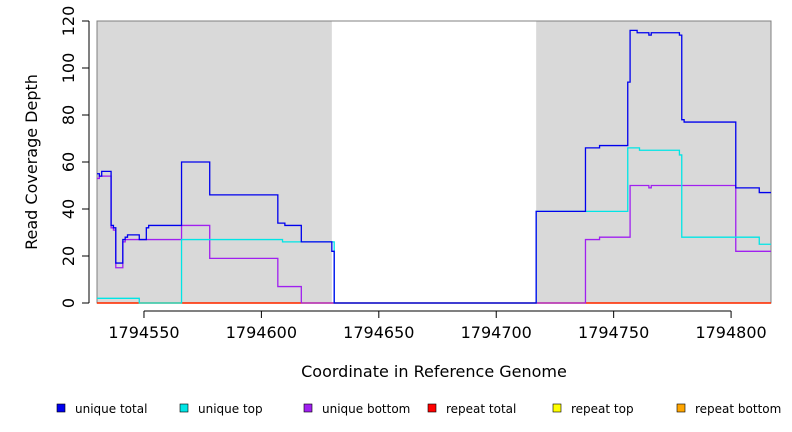 The width and height of the screenshot is (792, 432). What do you see at coordinates (143, 332) in the screenshot?
I see `x-tick-label: 1794550` at bounding box center [143, 332].